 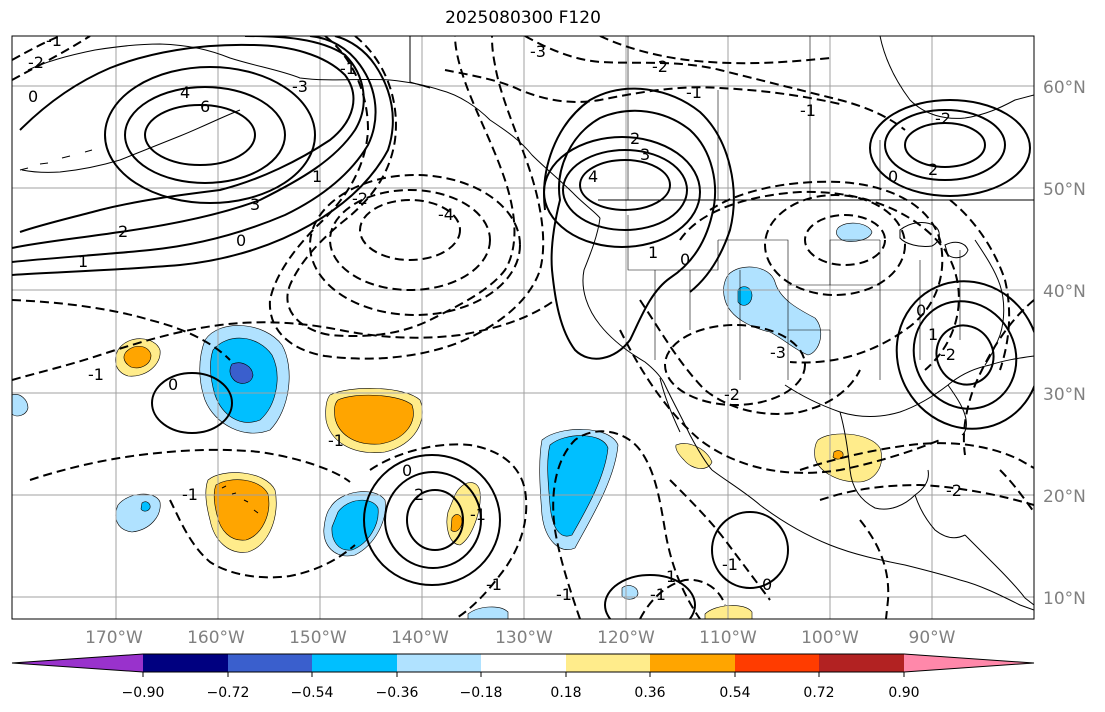 I want to click on lat-label: 40°N, so click(x=1064, y=292).